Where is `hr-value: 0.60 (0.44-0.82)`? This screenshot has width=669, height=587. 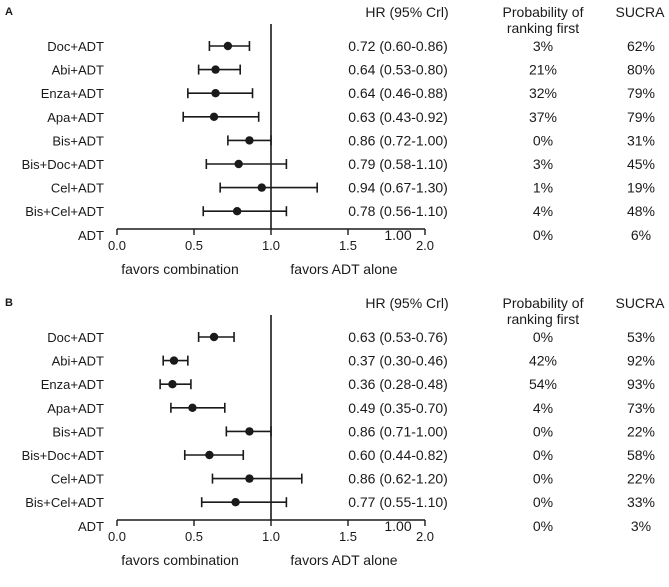 hr-value: 0.60 (0.44-0.82) is located at coordinates (398, 455).